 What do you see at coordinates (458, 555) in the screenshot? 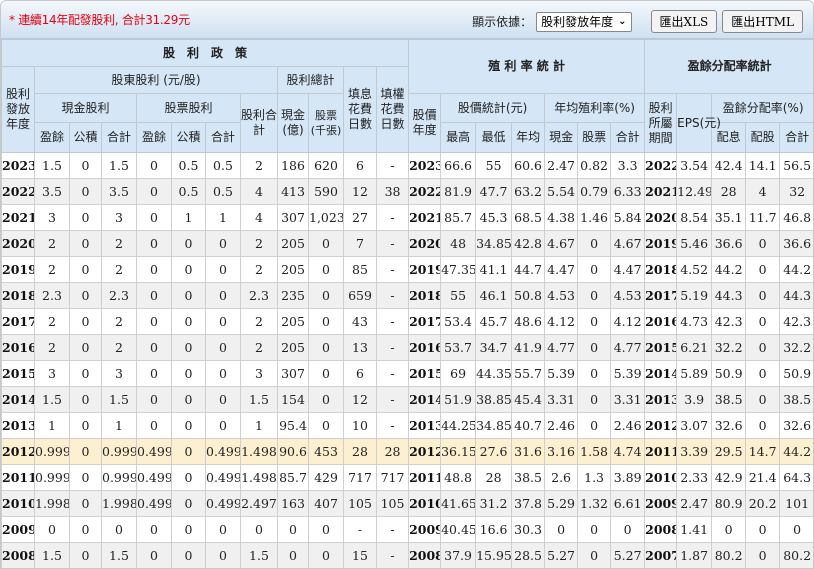
I see `value-cell: 37.9` at bounding box center [458, 555].